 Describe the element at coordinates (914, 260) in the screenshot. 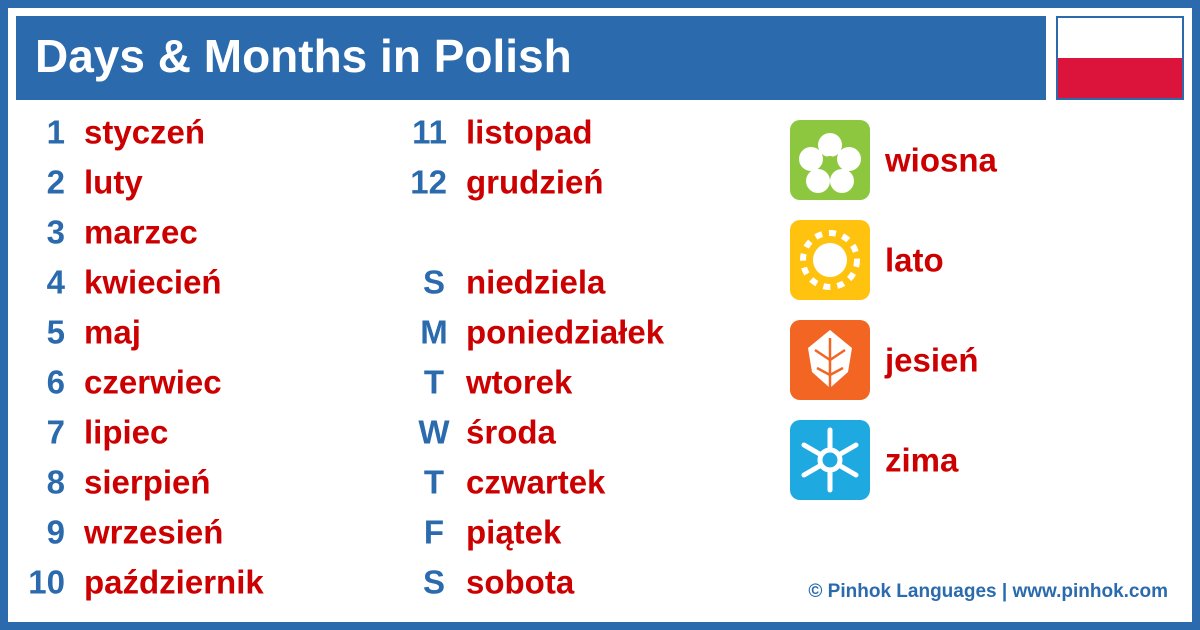

I see `season-name: lato` at that location.